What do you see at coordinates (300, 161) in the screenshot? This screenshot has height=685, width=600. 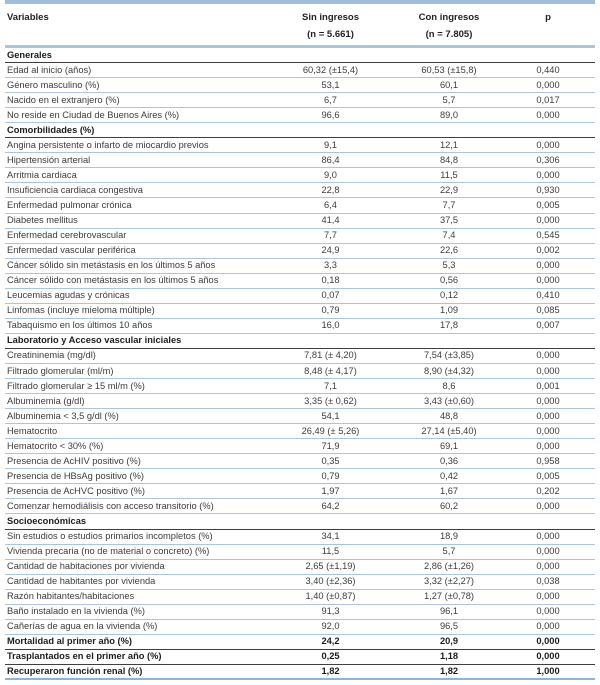 I see `table-row: Hipertensión arterial 86,4 84,8 0,306` at bounding box center [300, 161].